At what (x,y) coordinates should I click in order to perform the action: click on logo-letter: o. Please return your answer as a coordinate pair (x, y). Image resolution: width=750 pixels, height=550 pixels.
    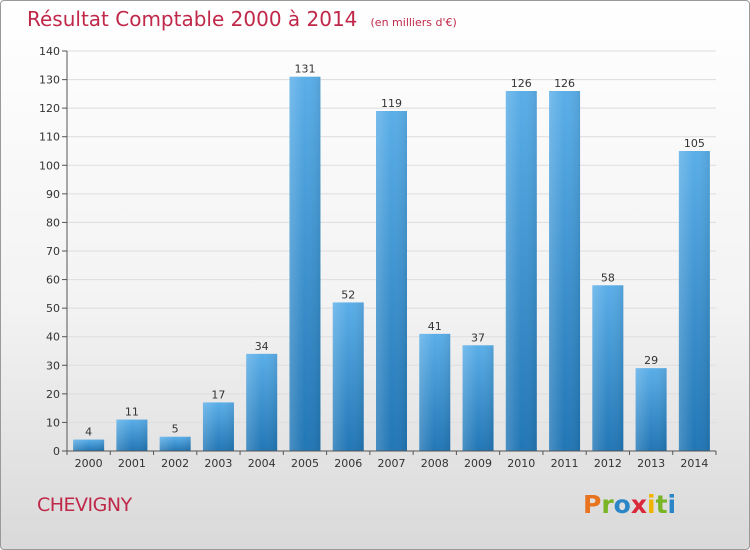
    Looking at the image, I should click on (622, 504).